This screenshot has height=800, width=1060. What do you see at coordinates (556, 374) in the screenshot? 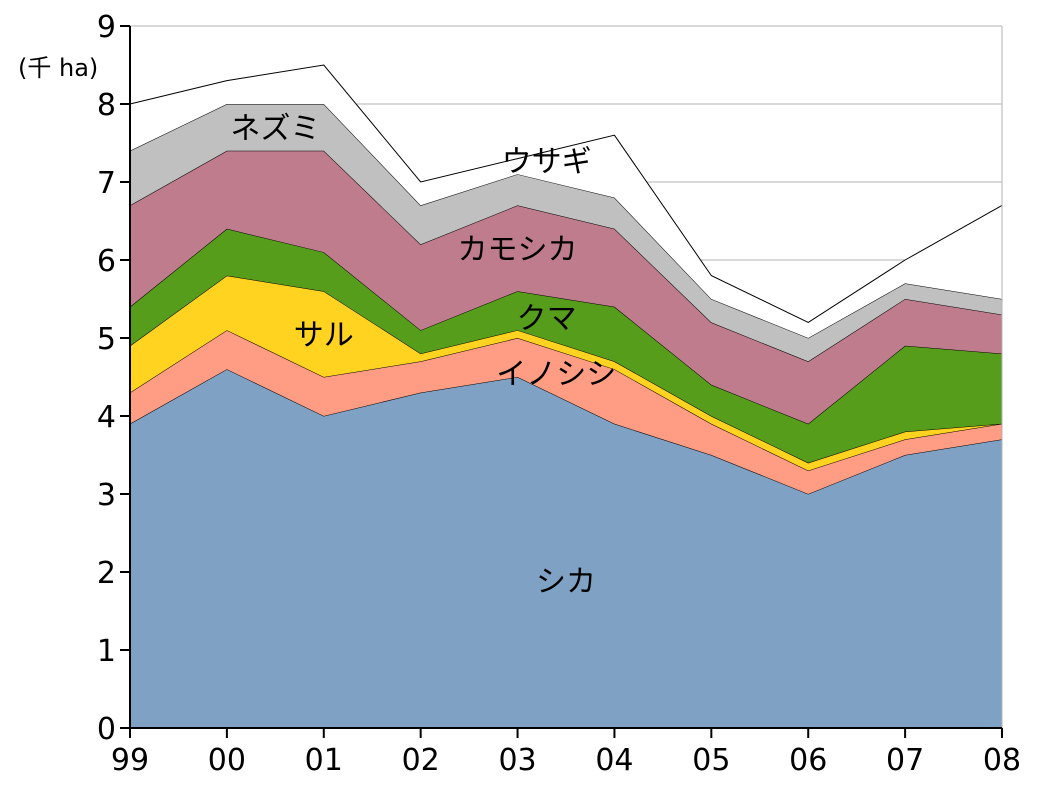
I see `series-label-1: イノシシ` at bounding box center [556, 374].